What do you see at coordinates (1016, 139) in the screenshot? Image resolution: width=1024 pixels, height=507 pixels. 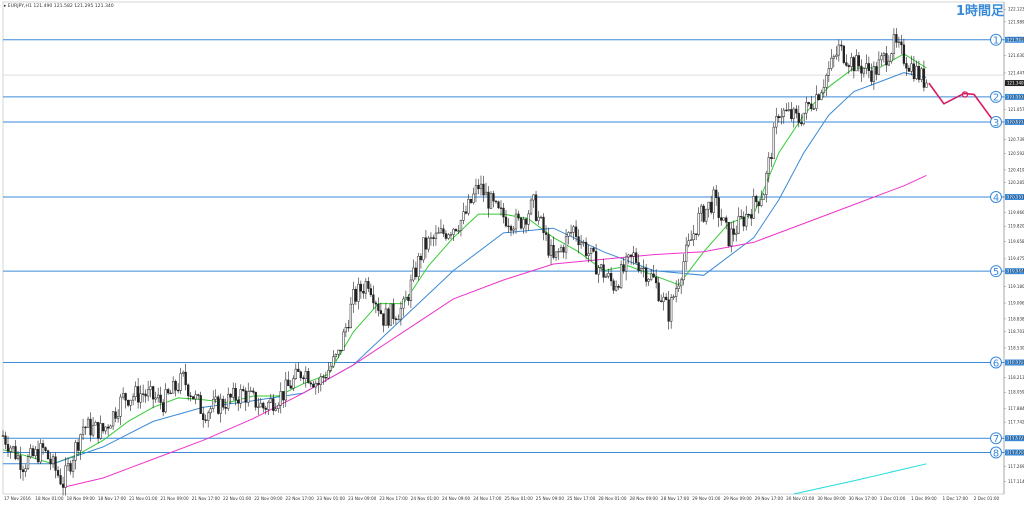 I see `y-tick-label: 120.739` at bounding box center [1016, 139].